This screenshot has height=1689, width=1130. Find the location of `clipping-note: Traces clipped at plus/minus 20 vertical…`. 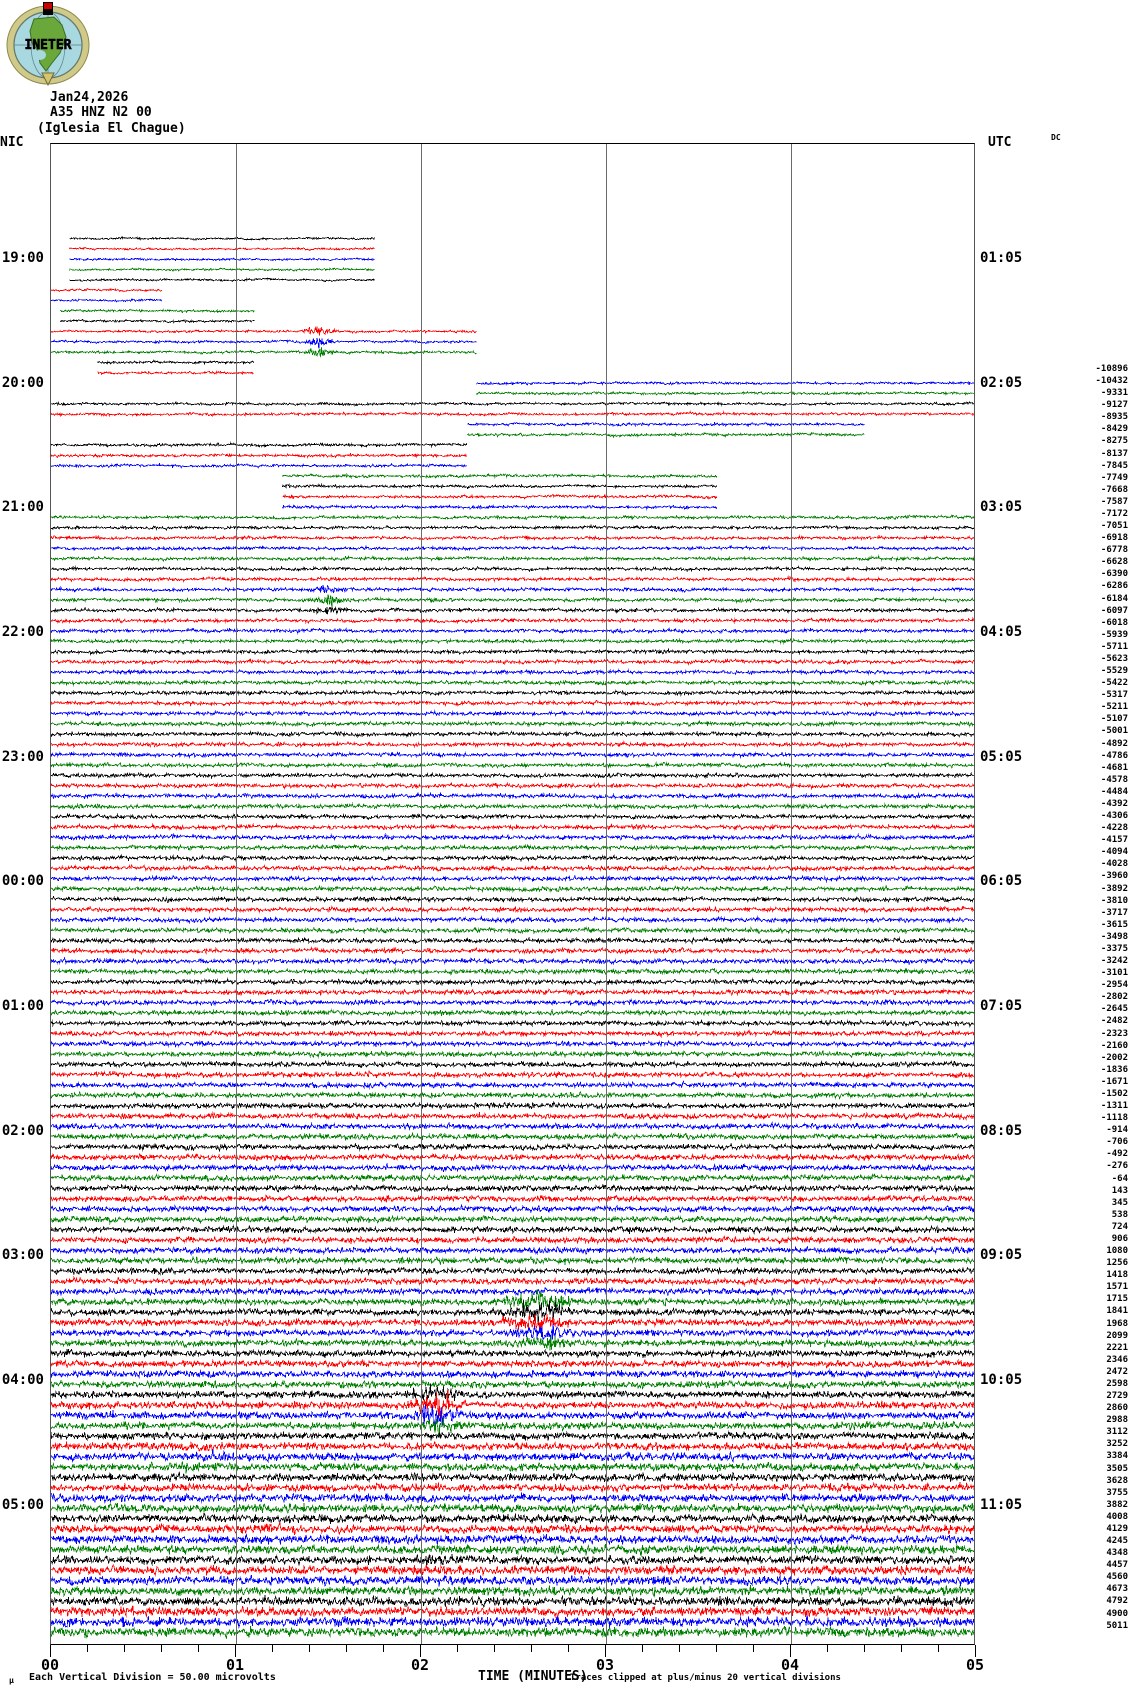

clipping-note: Traces clipped at plus/minus 20 vertical… is located at coordinates (705, 1678).